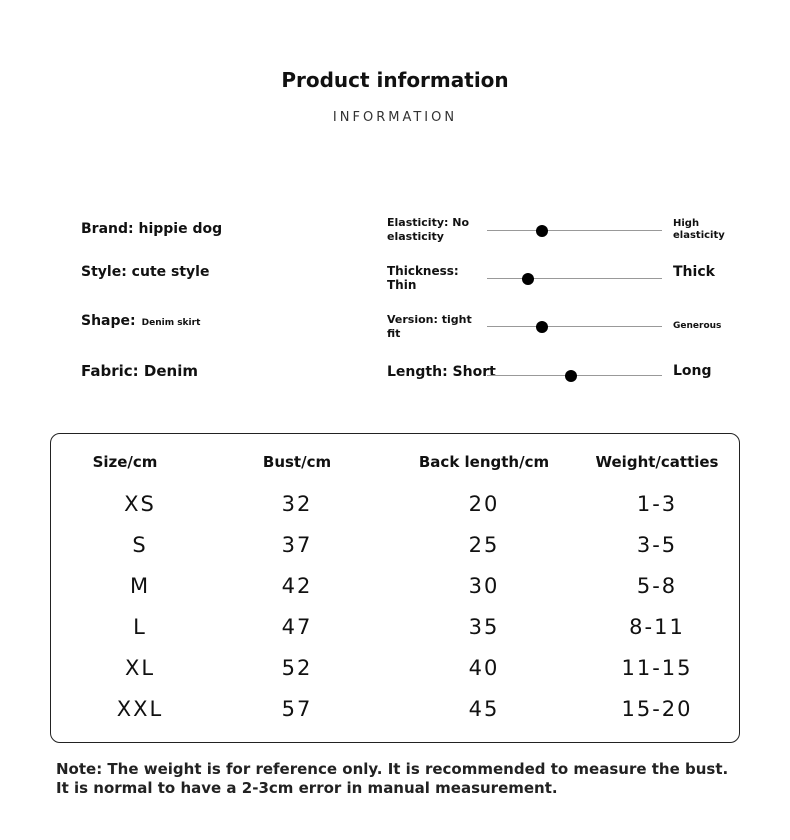  Describe the element at coordinates (692, 371) in the screenshot. I see `scale-right: Long` at that location.